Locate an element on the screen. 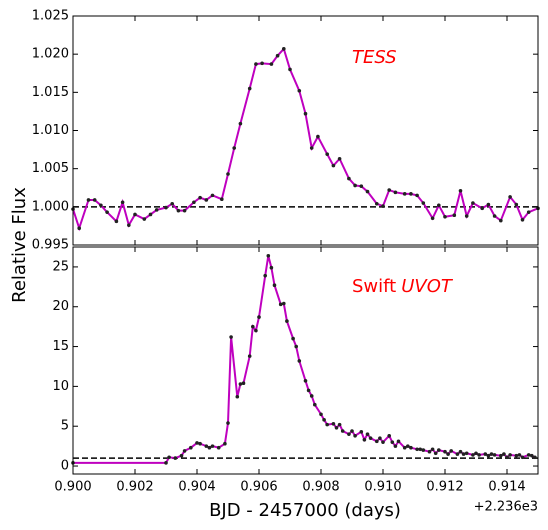  y-tick-label: 1.010 is located at coordinates (50, 130).